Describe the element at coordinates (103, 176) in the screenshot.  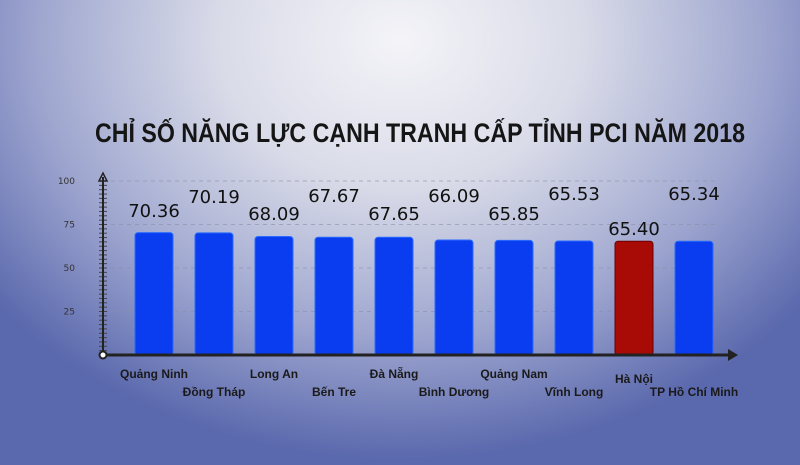
I see `y-axis-arrow-icon` at that location.